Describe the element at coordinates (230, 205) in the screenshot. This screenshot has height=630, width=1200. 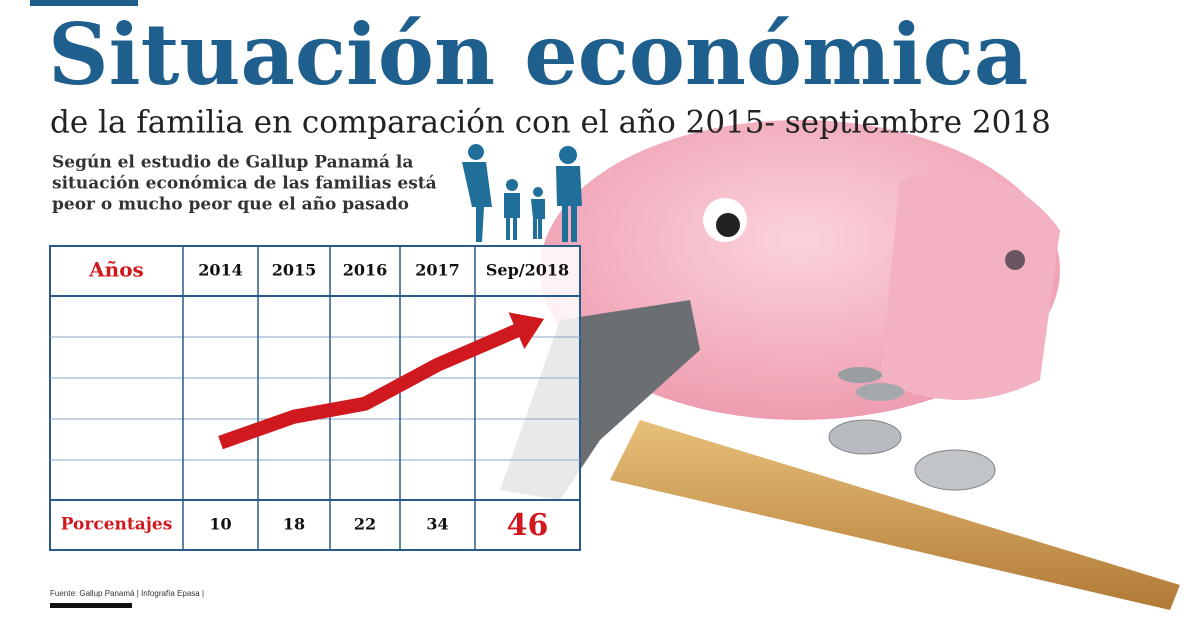
I see `description-line: peor o mucho peor que el año pasado` at that location.